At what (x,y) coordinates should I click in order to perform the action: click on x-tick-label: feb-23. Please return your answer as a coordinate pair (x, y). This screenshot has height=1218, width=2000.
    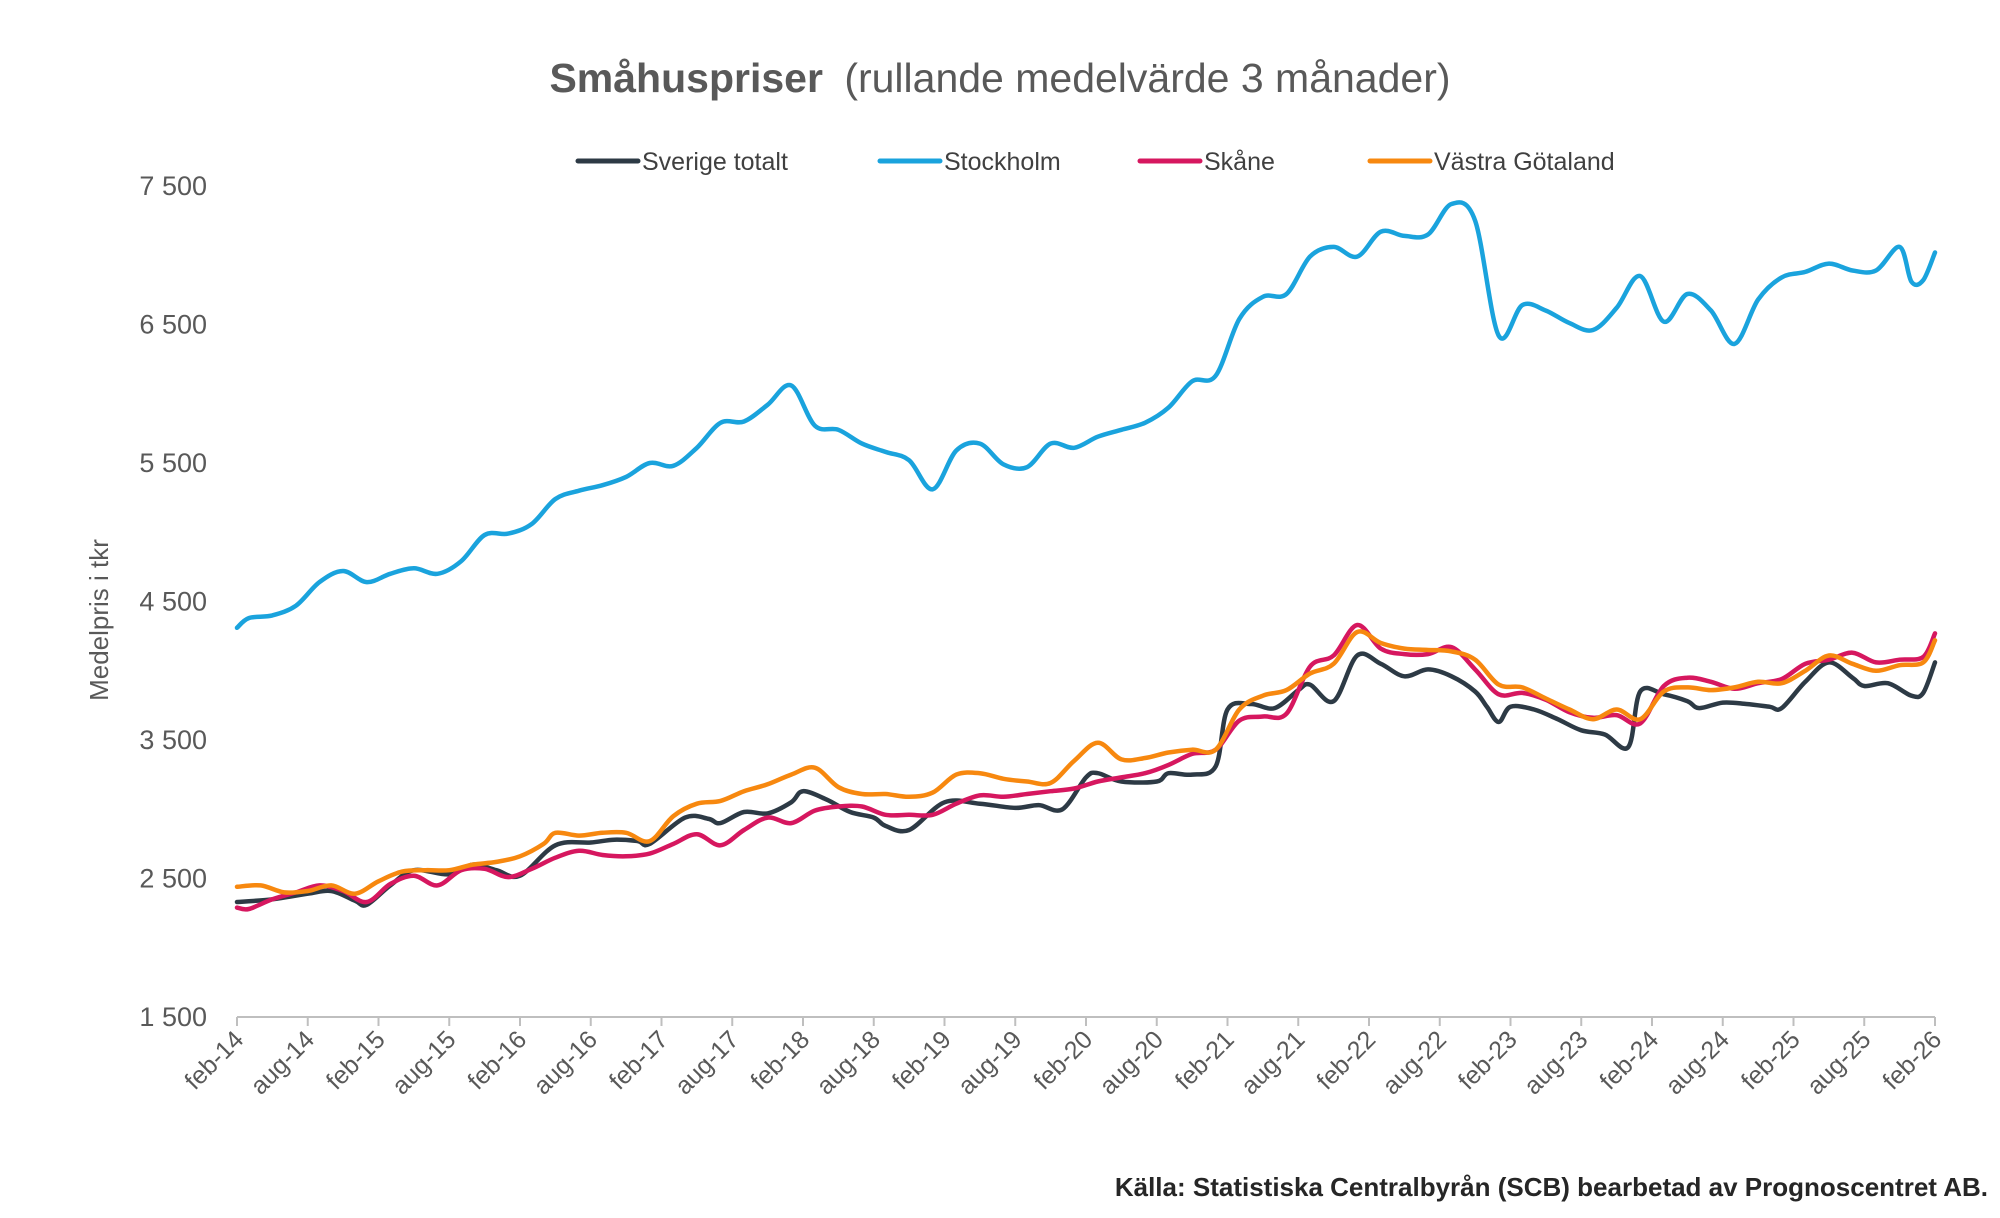
    Looking at the image, I should click on (1488, 1060).